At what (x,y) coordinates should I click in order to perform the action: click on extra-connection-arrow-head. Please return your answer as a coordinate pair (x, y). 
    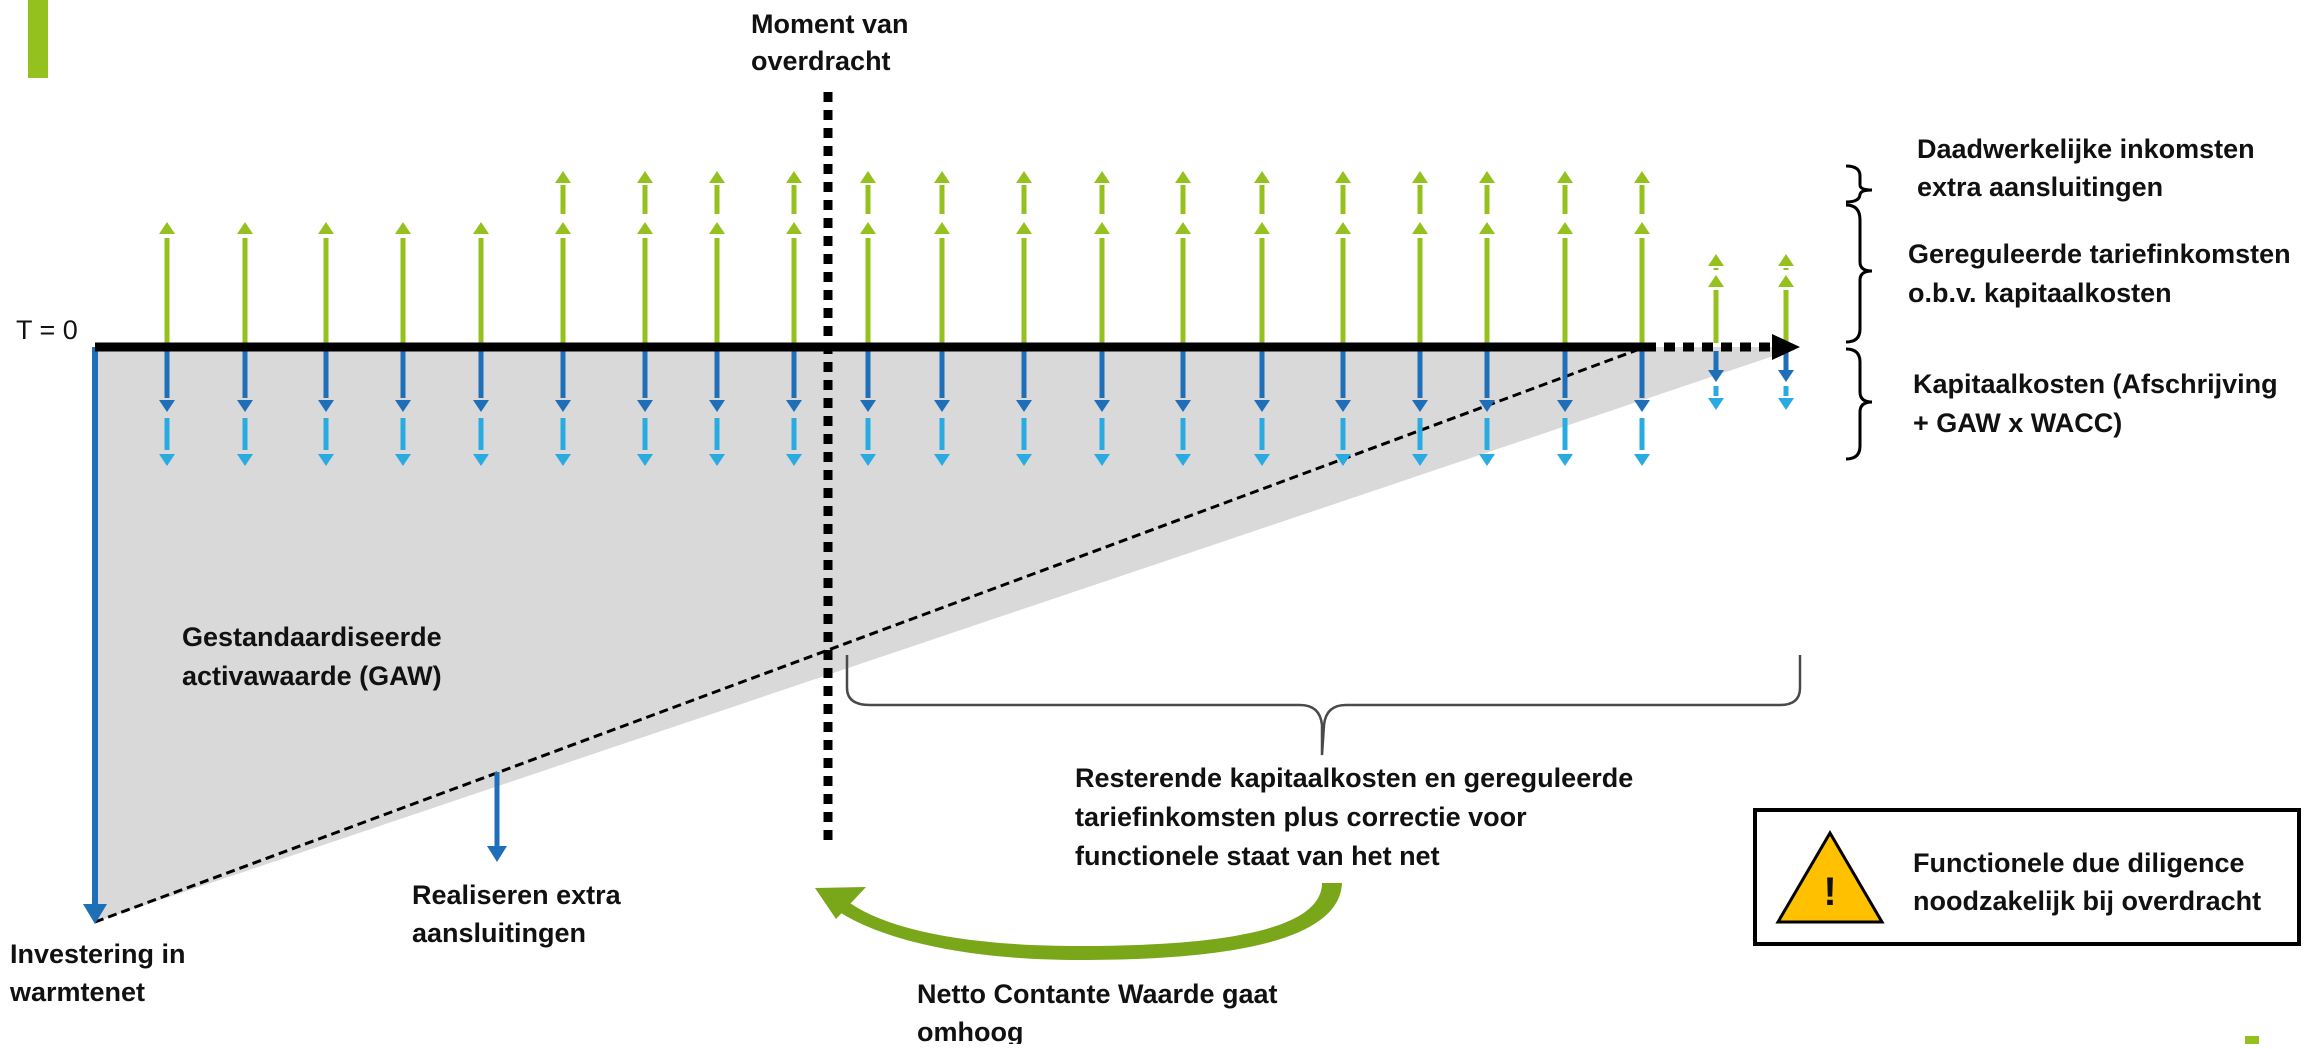
    Looking at the image, I should click on (497, 854).